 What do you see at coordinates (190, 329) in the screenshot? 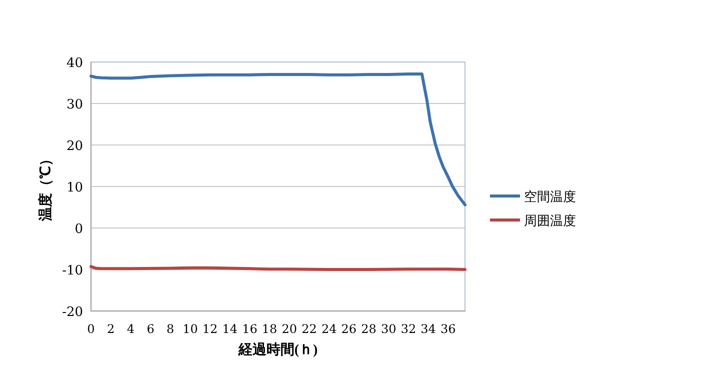
I see `x-tick-label: 10` at bounding box center [190, 329].